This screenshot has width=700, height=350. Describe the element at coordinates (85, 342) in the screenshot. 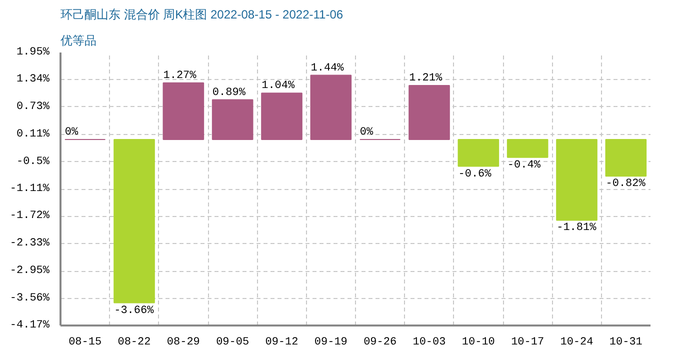

I see `x-tick-label: 08-15` at that location.